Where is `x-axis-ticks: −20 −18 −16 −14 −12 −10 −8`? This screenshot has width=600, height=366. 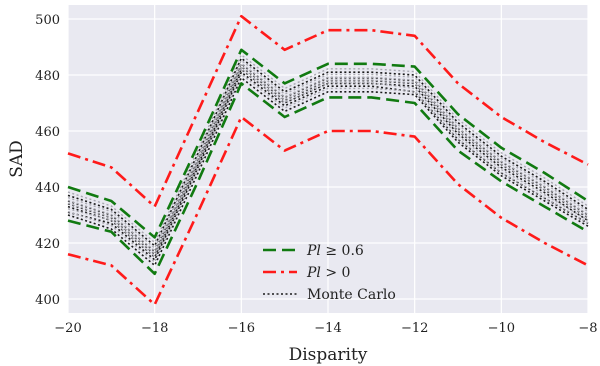
x-axis-ticks: −20 −18 −16 −14 −12 −10 −8 is located at coordinates (325, 328).